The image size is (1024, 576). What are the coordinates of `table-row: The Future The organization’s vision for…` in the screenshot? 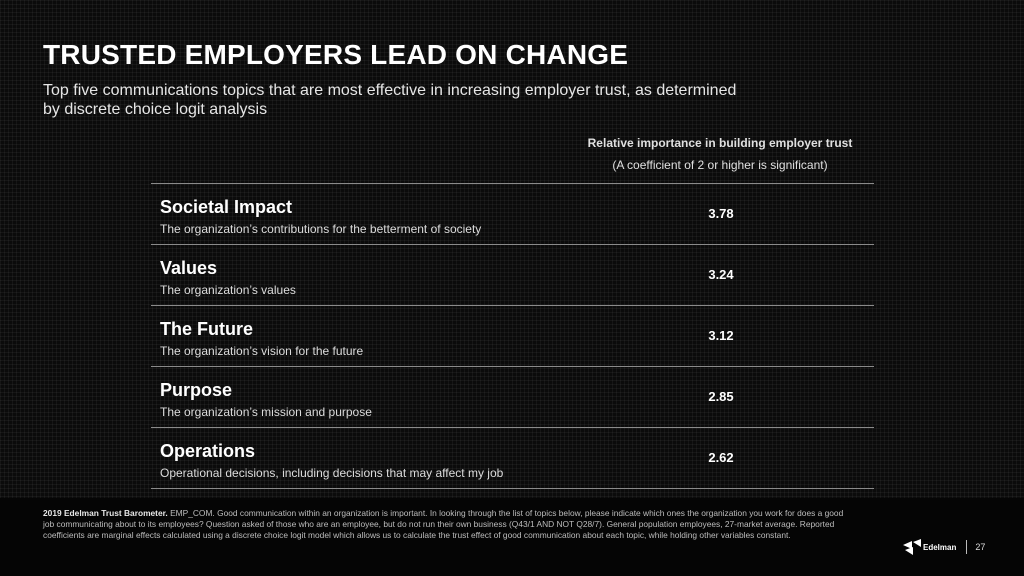 It's located at (512, 336).